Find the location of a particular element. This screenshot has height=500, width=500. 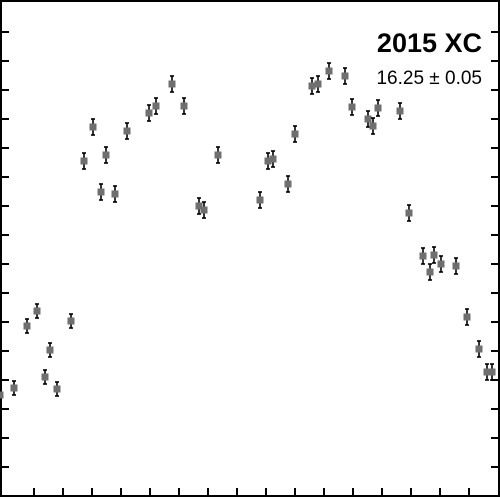

chart-title: 2015 XC is located at coordinates (429, 43).